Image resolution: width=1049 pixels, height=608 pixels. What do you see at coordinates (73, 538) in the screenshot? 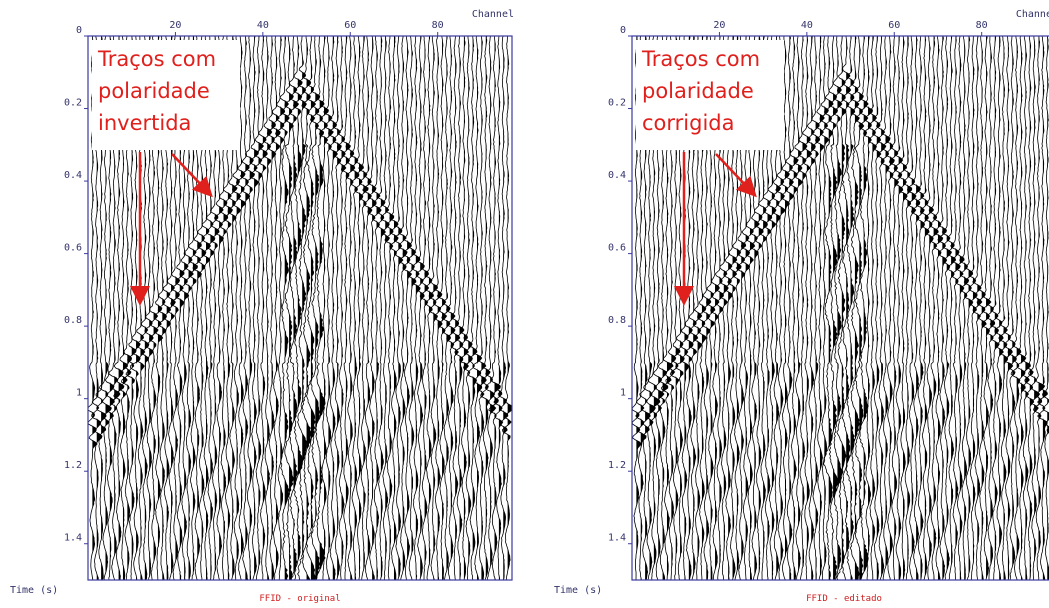
I see `y-tick-label: 1.4` at bounding box center [73, 538].